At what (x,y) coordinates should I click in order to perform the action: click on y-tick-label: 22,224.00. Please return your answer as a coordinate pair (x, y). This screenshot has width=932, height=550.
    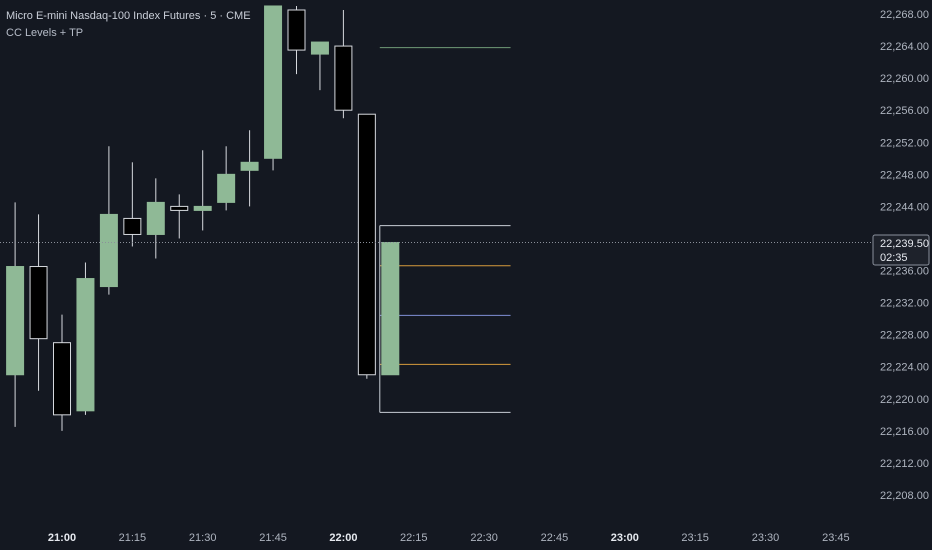
    Looking at the image, I should click on (904, 368).